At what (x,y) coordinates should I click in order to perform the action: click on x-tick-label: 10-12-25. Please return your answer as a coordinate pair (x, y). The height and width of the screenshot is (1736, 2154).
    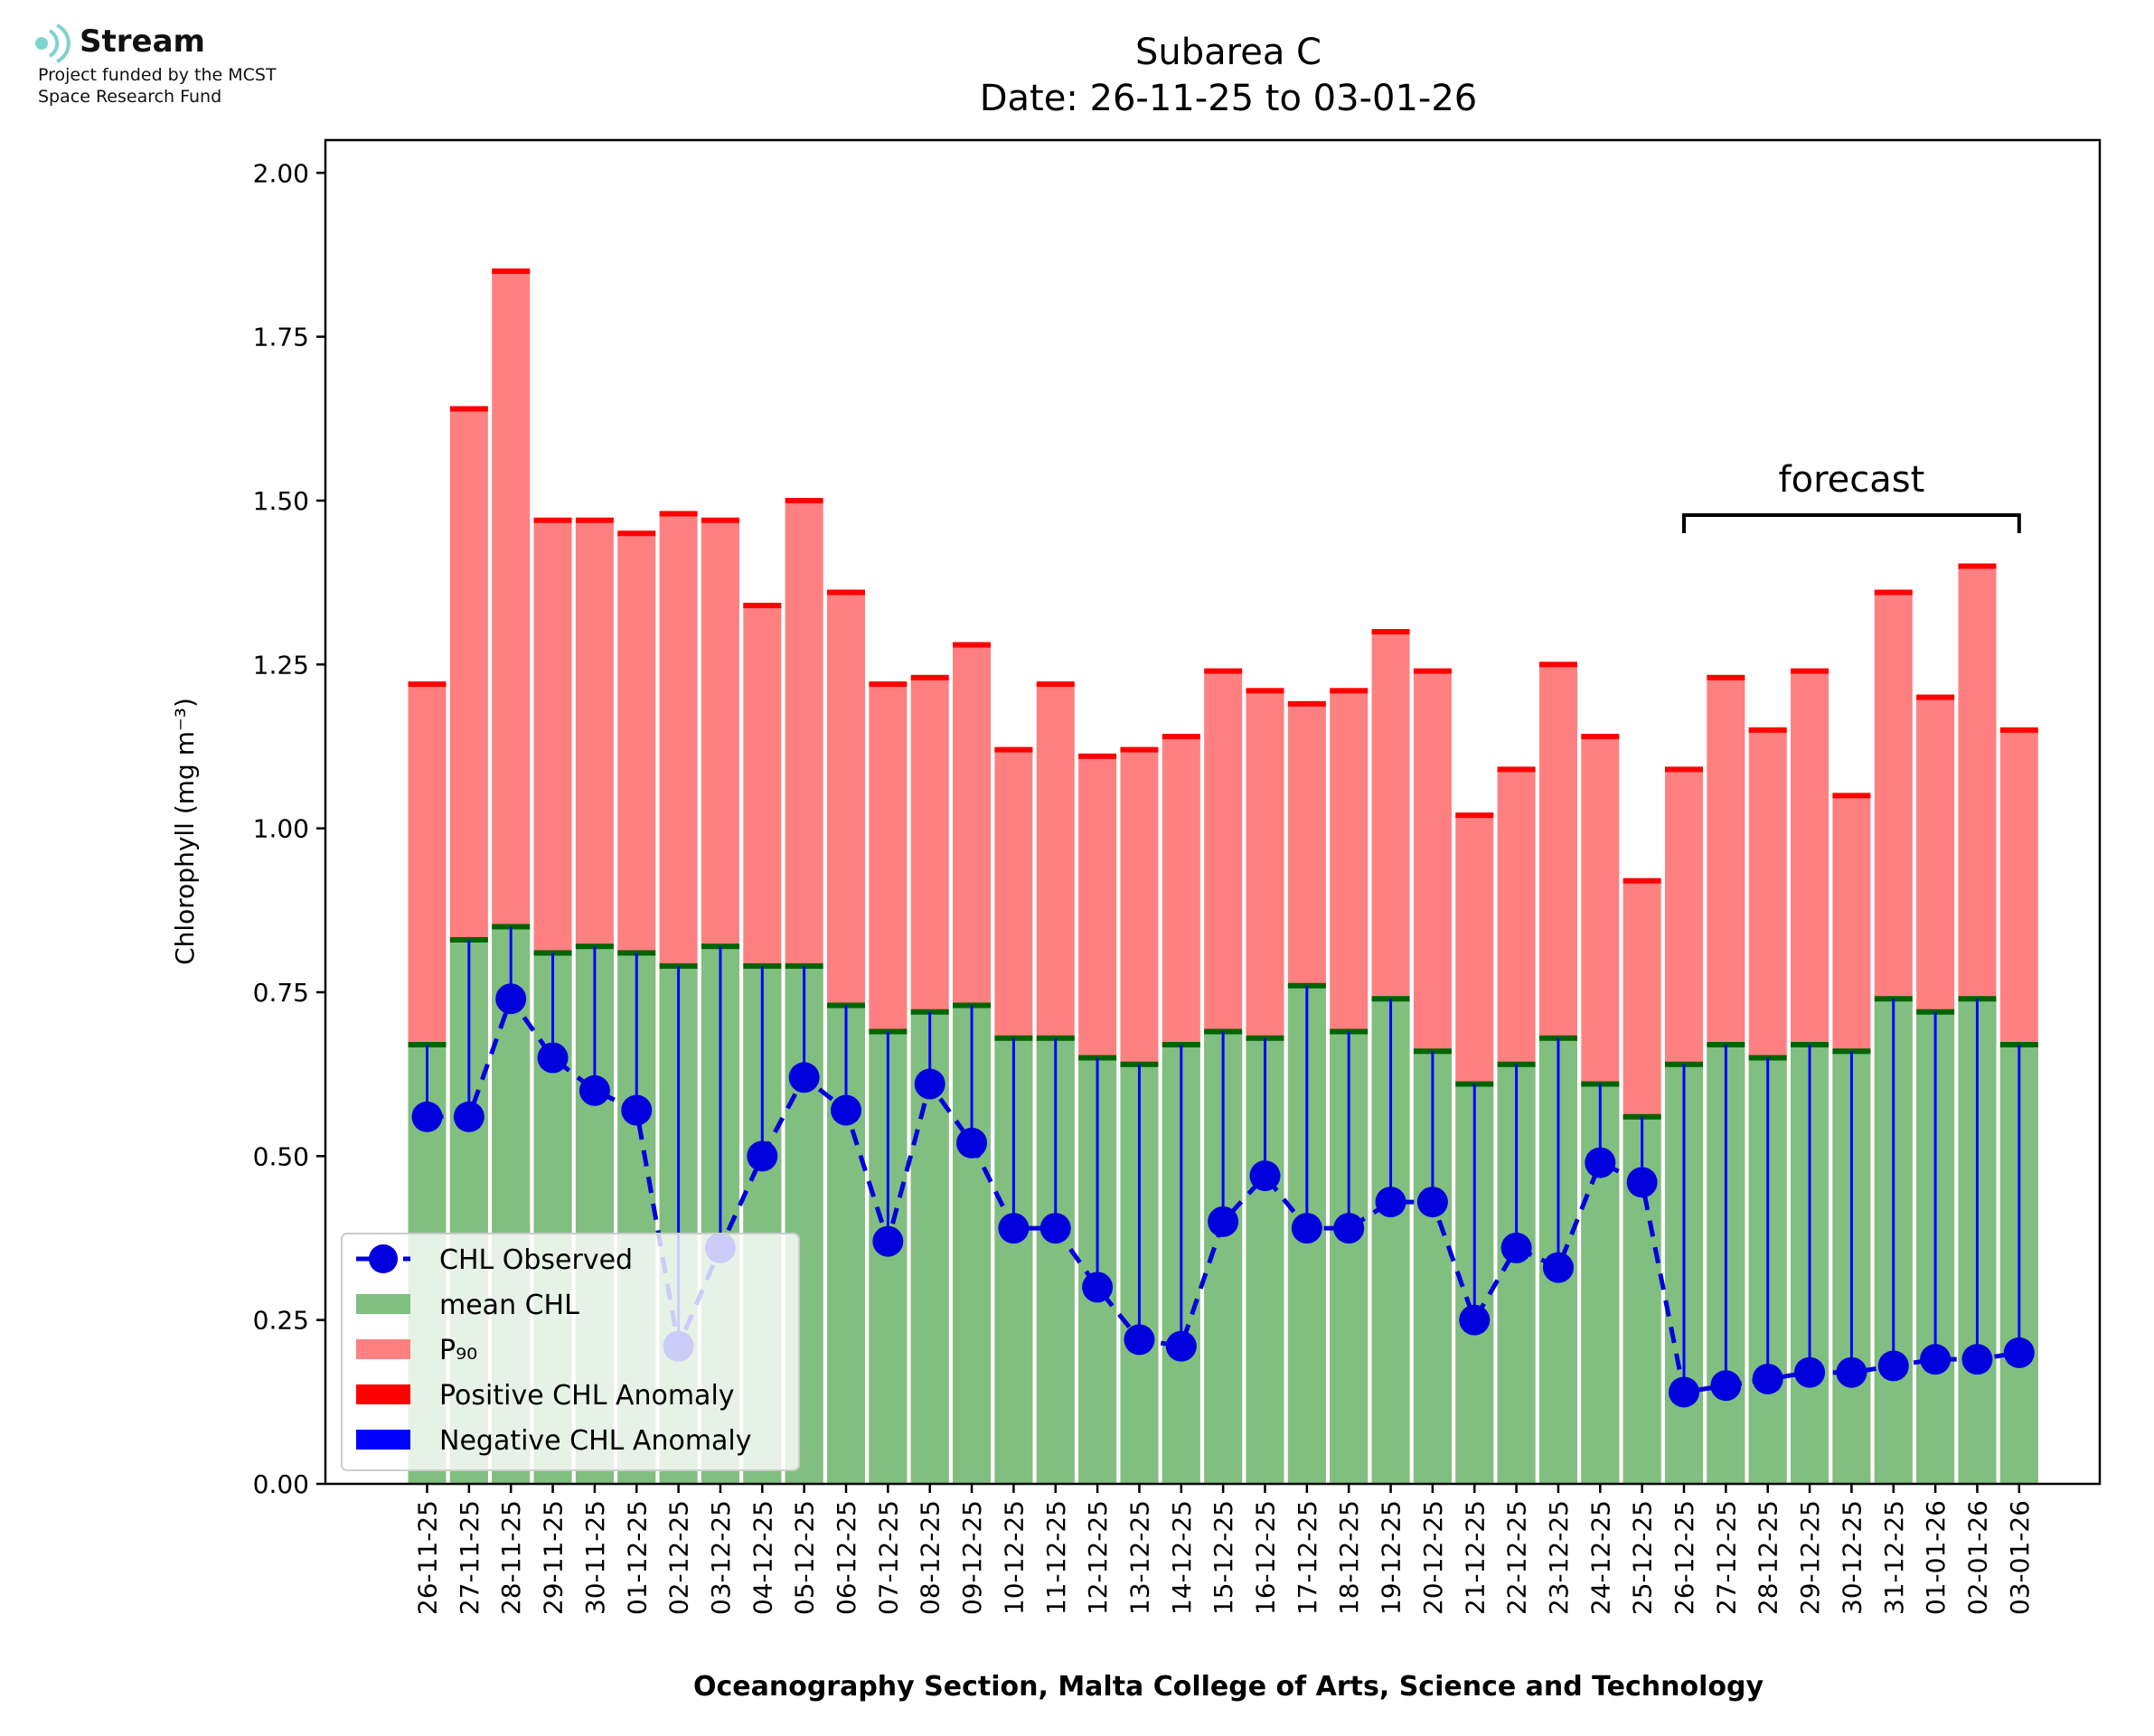
    Looking at the image, I should click on (1014, 1558).